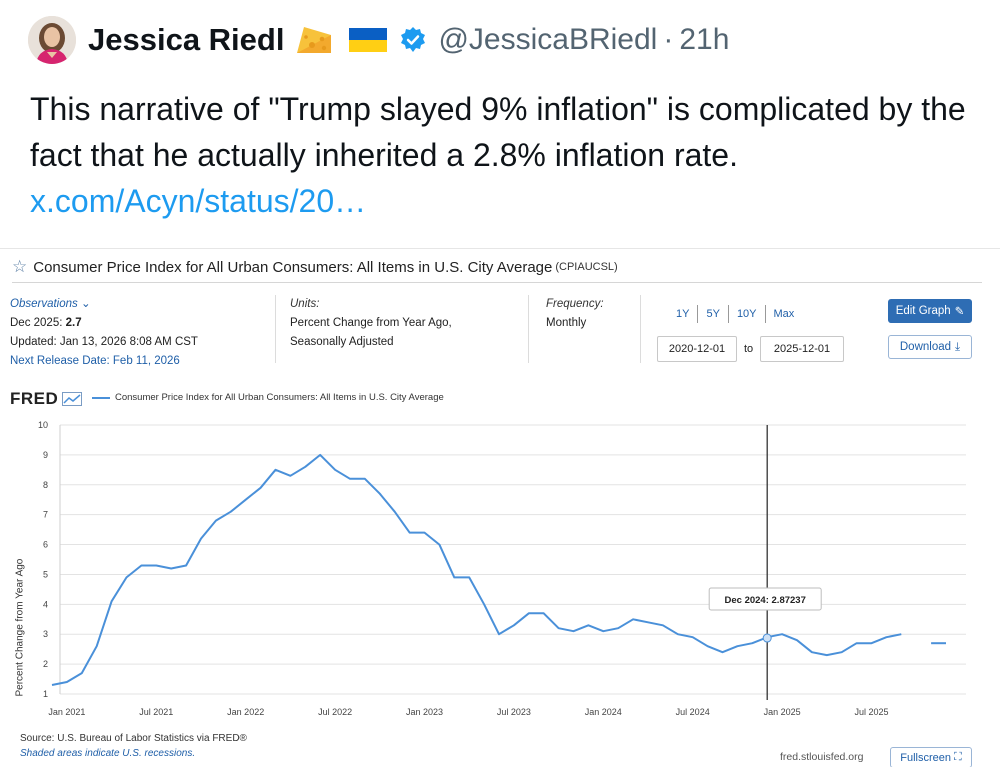  I want to click on fullscreen-icon: ⛶, so click(958, 757).